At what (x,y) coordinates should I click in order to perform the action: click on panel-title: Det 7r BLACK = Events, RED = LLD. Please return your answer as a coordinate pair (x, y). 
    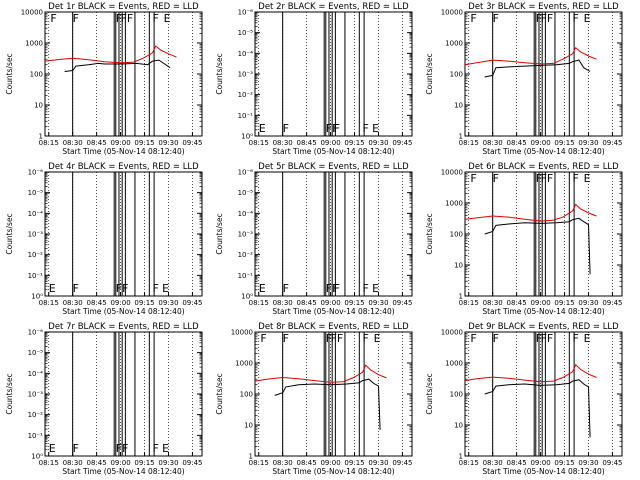
    Looking at the image, I should click on (123, 327).